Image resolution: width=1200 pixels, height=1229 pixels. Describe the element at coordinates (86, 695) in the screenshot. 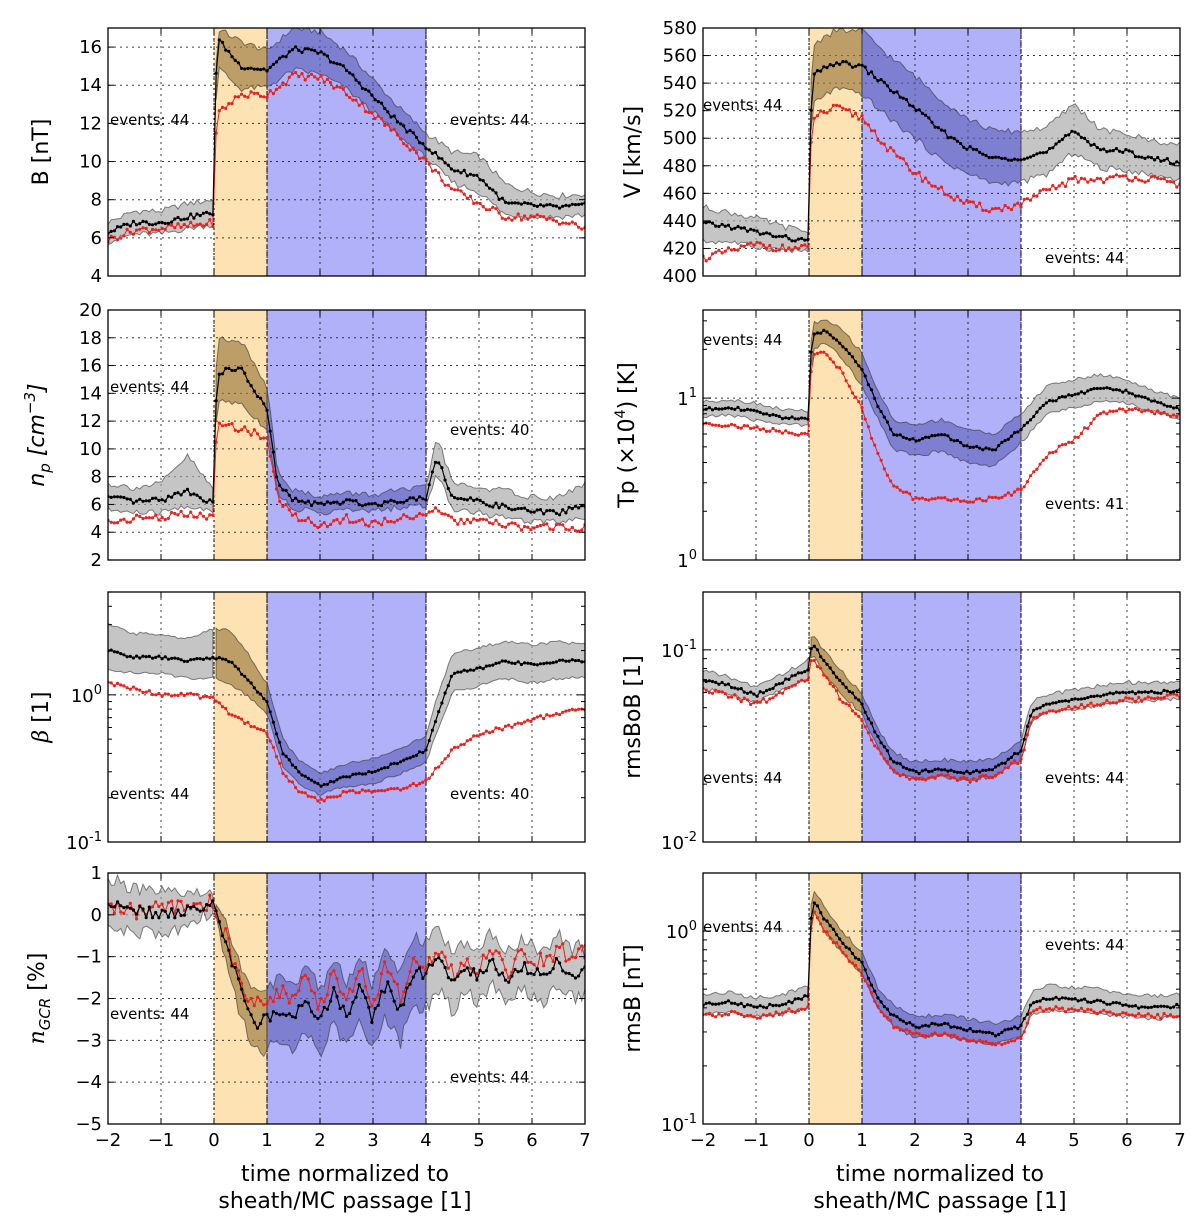

I see `y-tick-label: 100` at that location.